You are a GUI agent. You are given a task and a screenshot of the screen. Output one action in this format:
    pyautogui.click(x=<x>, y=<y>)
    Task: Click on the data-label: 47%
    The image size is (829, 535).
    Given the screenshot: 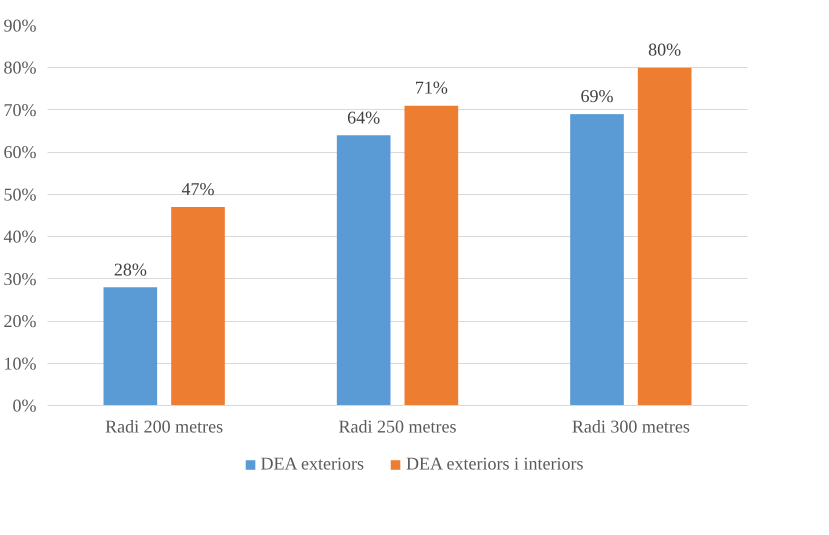 What is the action you would take?
    pyautogui.click(x=198, y=189)
    